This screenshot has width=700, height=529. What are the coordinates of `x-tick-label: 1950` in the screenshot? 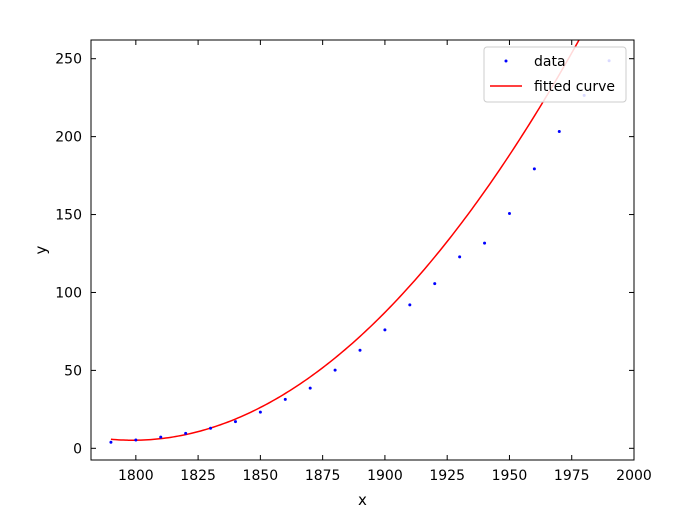 It's located at (510, 476).